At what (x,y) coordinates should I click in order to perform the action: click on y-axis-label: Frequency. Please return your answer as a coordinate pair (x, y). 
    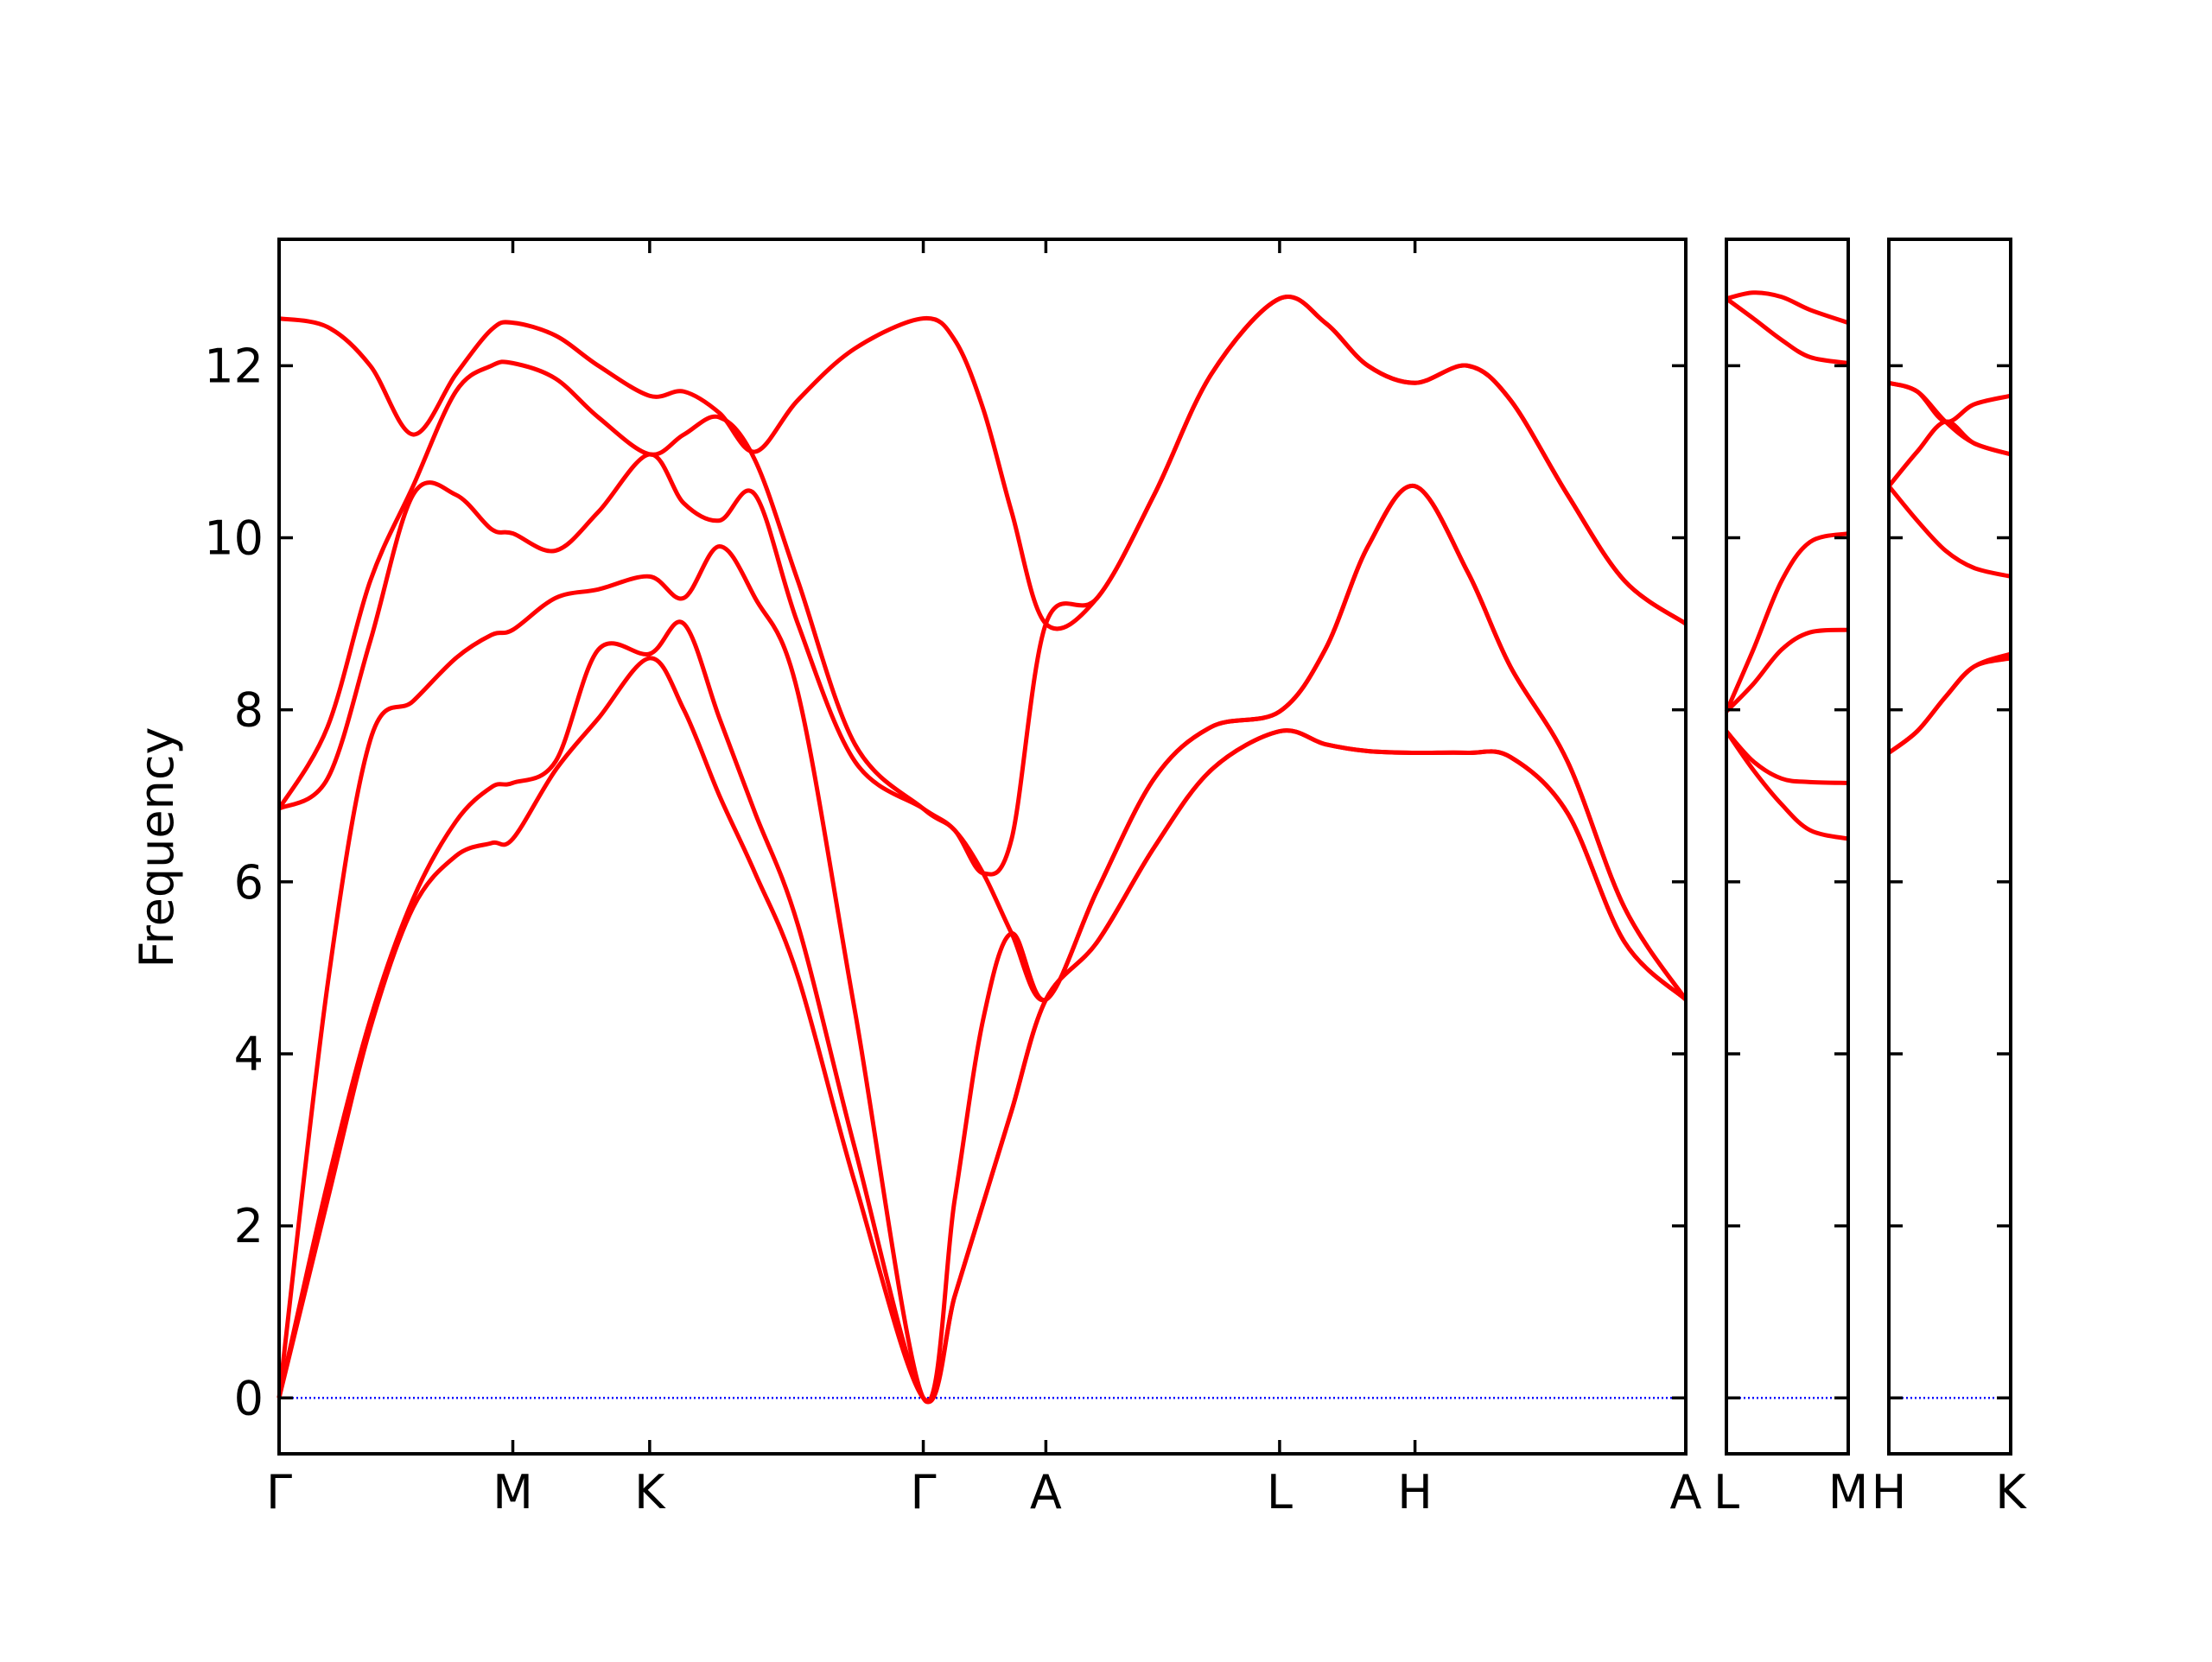
    Looking at the image, I should click on (157, 847).